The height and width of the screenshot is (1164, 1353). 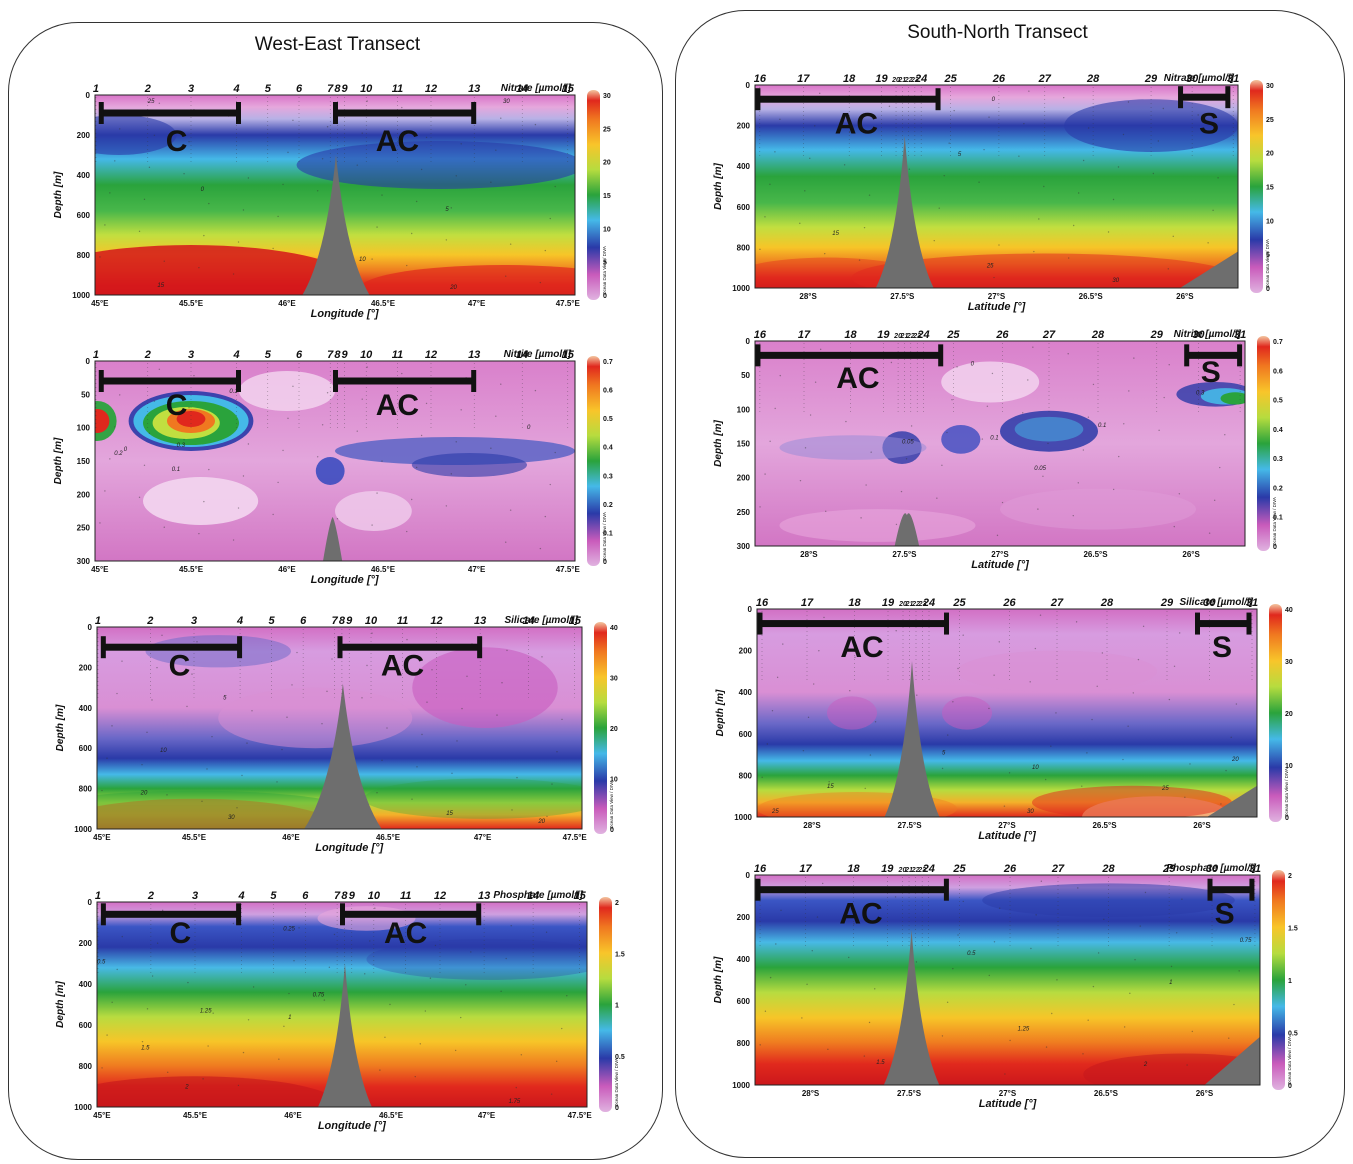 I want to click on y-tick-label: 250, so click(x=84, y=528).